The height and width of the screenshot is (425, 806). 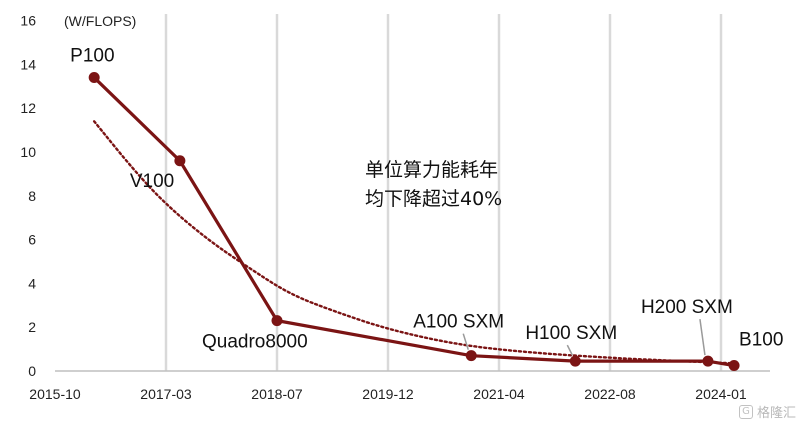 I want to click on y-axis-ticks: 0 2 4 6 8 10 12 14 16, so click(x=28, y=196).